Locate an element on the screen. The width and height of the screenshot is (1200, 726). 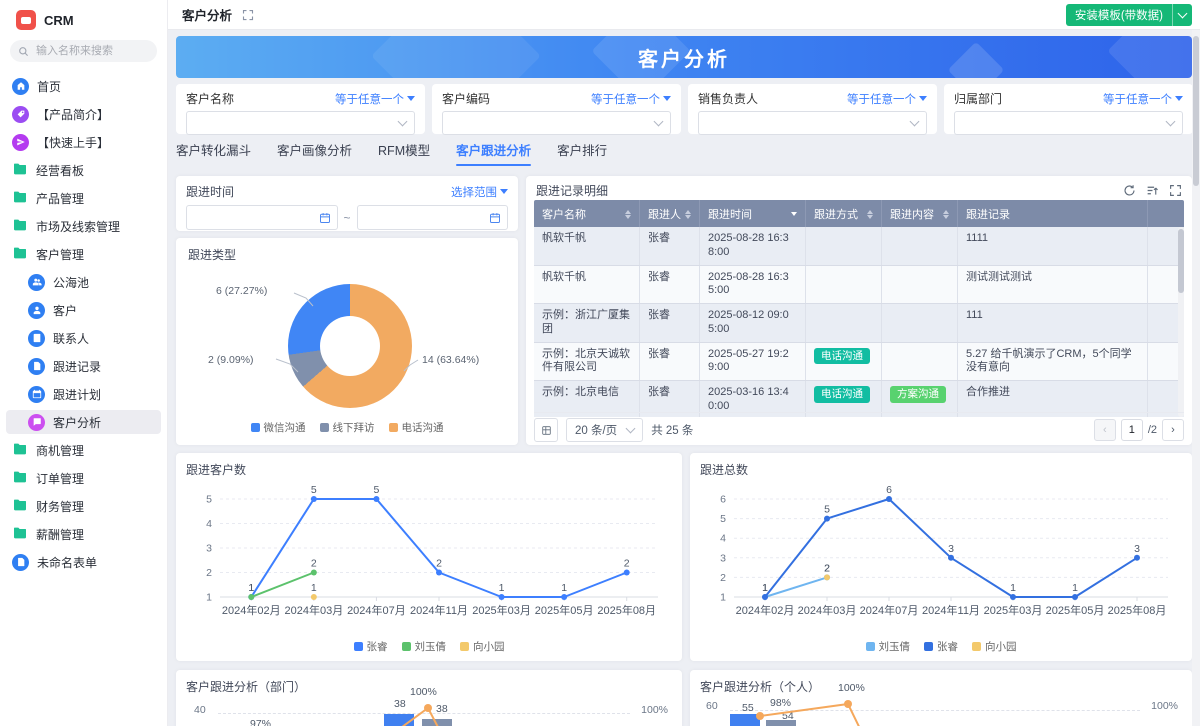
page-scrollbar-thumb is located at coordinates (1196, 111).